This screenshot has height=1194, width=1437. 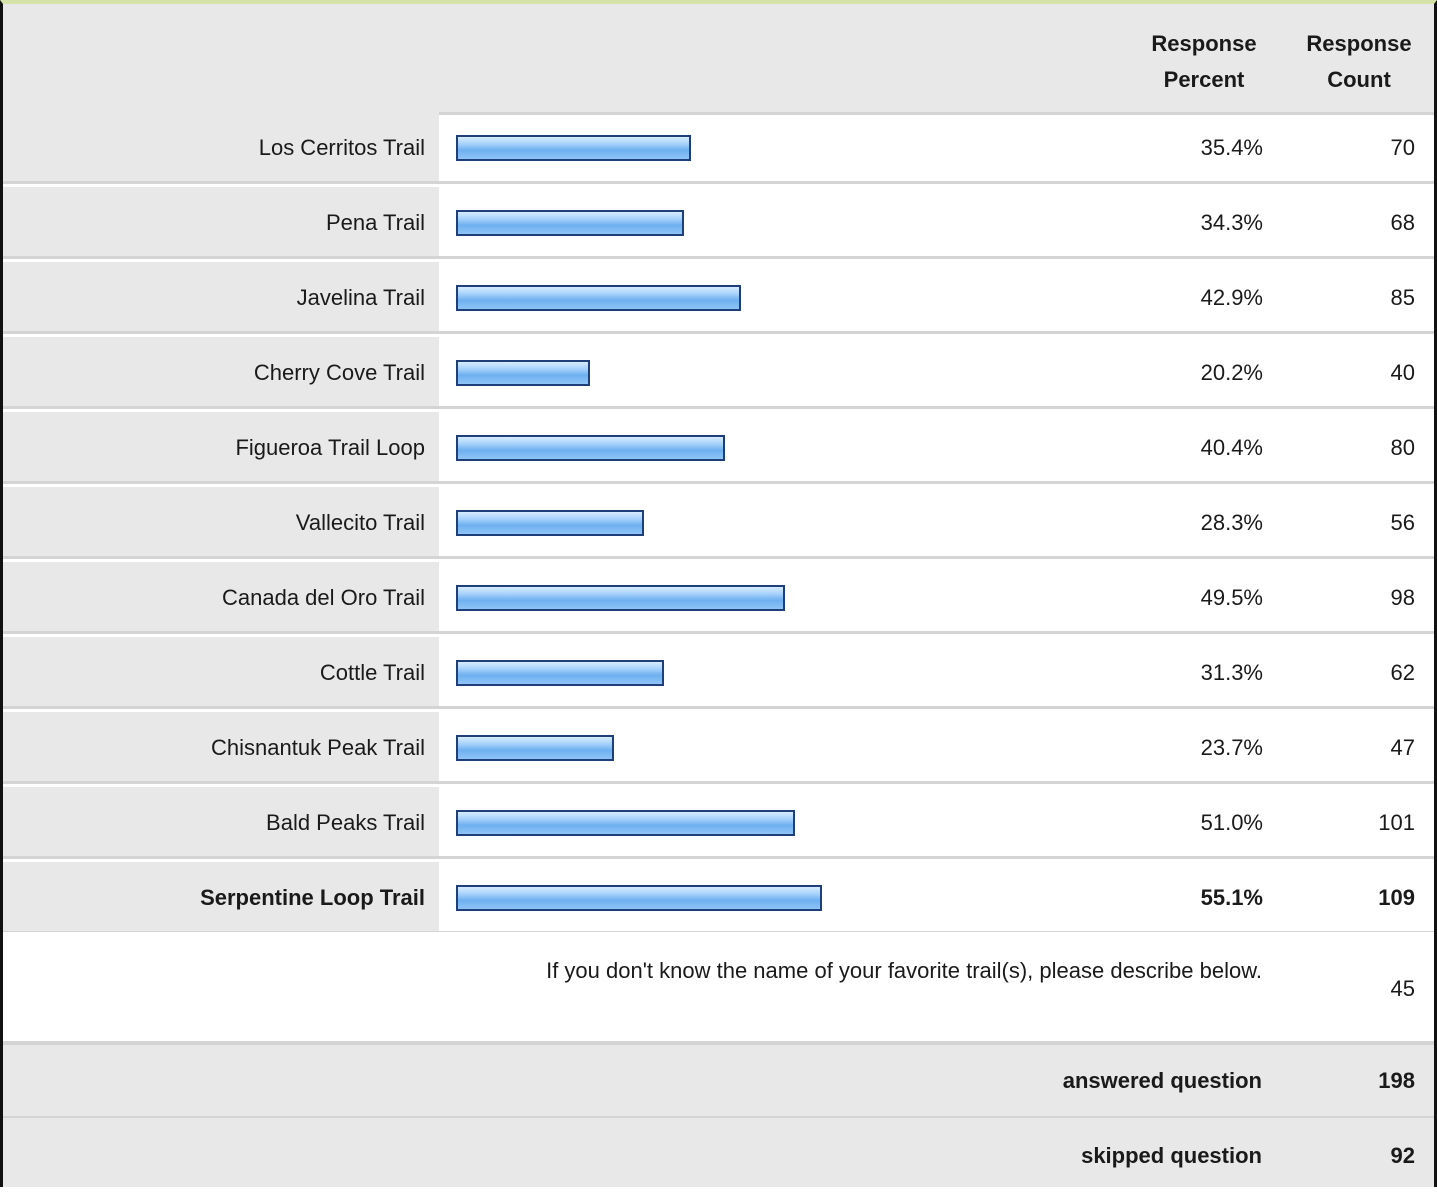 I want to click on trail-name-label: Javelina Trail, so click(x=360, y=297).